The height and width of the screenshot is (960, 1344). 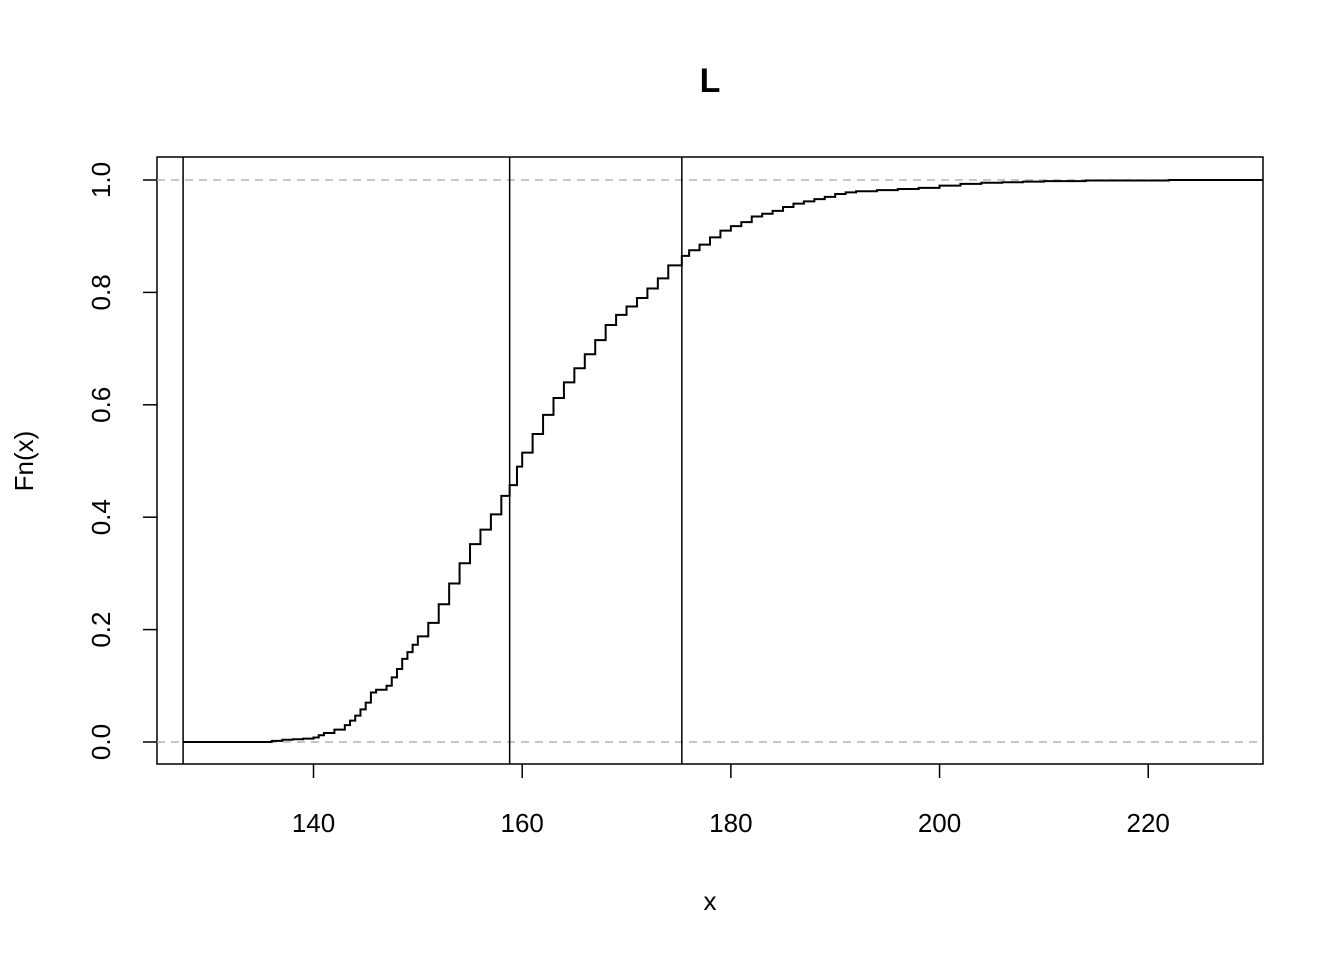 I want to click on y-tick-label-3: 0.6, so click(x=101, y=405).